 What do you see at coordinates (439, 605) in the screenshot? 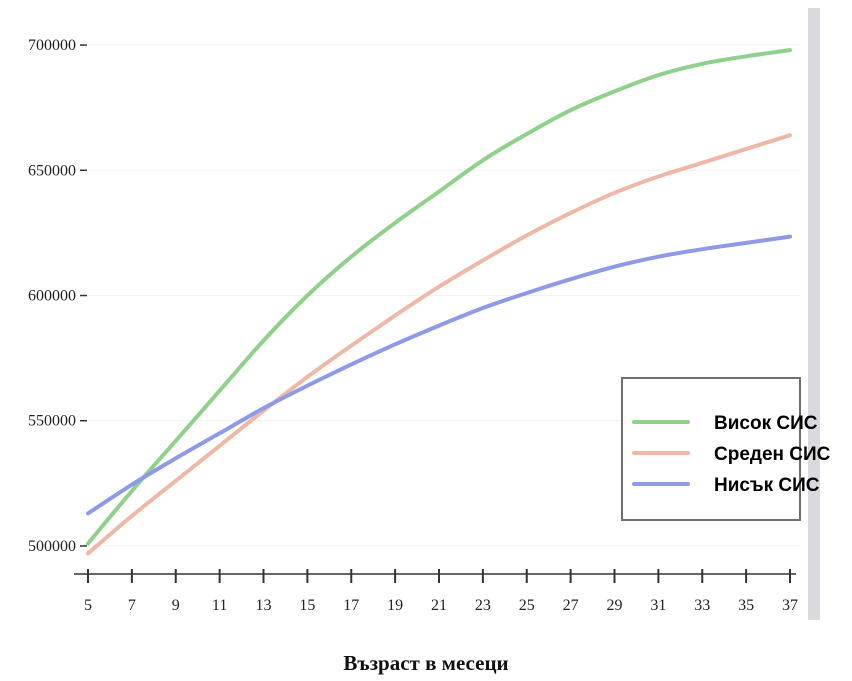
I see `x-tick-label: 21` at bounding box center [439, 605].